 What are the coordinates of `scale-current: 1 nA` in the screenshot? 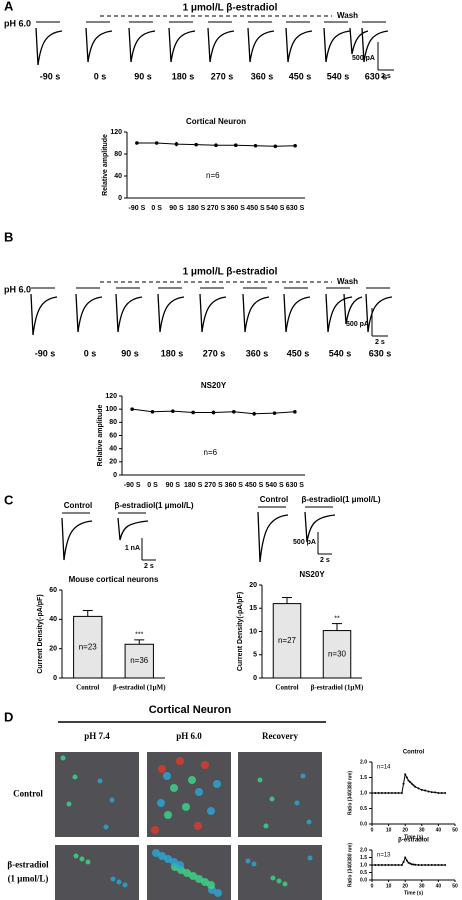 It's located at (132, 548).